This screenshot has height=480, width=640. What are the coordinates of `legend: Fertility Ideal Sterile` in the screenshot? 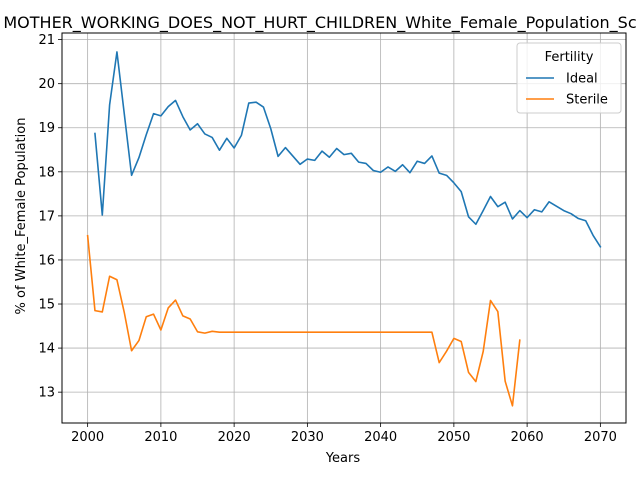 It's located at (569, 78).